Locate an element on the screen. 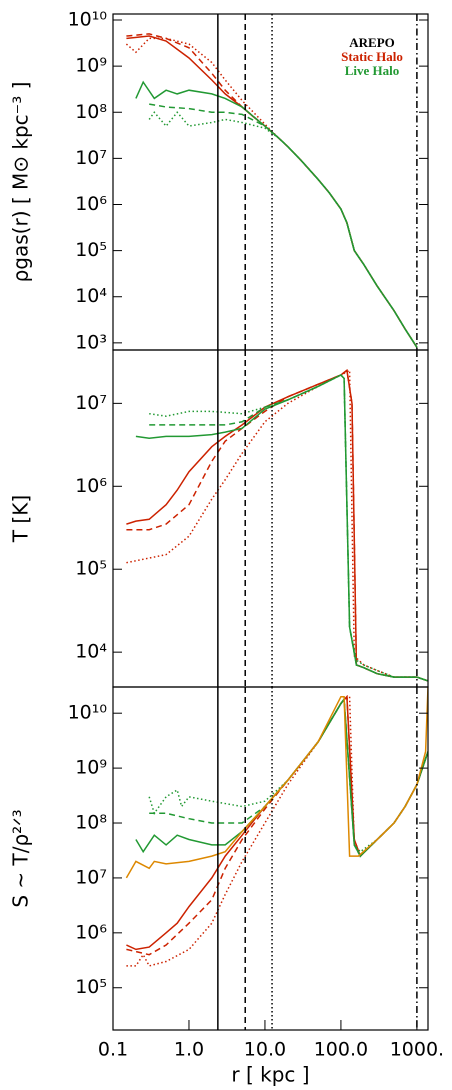 This screenshot has width=452, height=1090. x-tick-label: 10.0 is located at coordinates (265, 1050).